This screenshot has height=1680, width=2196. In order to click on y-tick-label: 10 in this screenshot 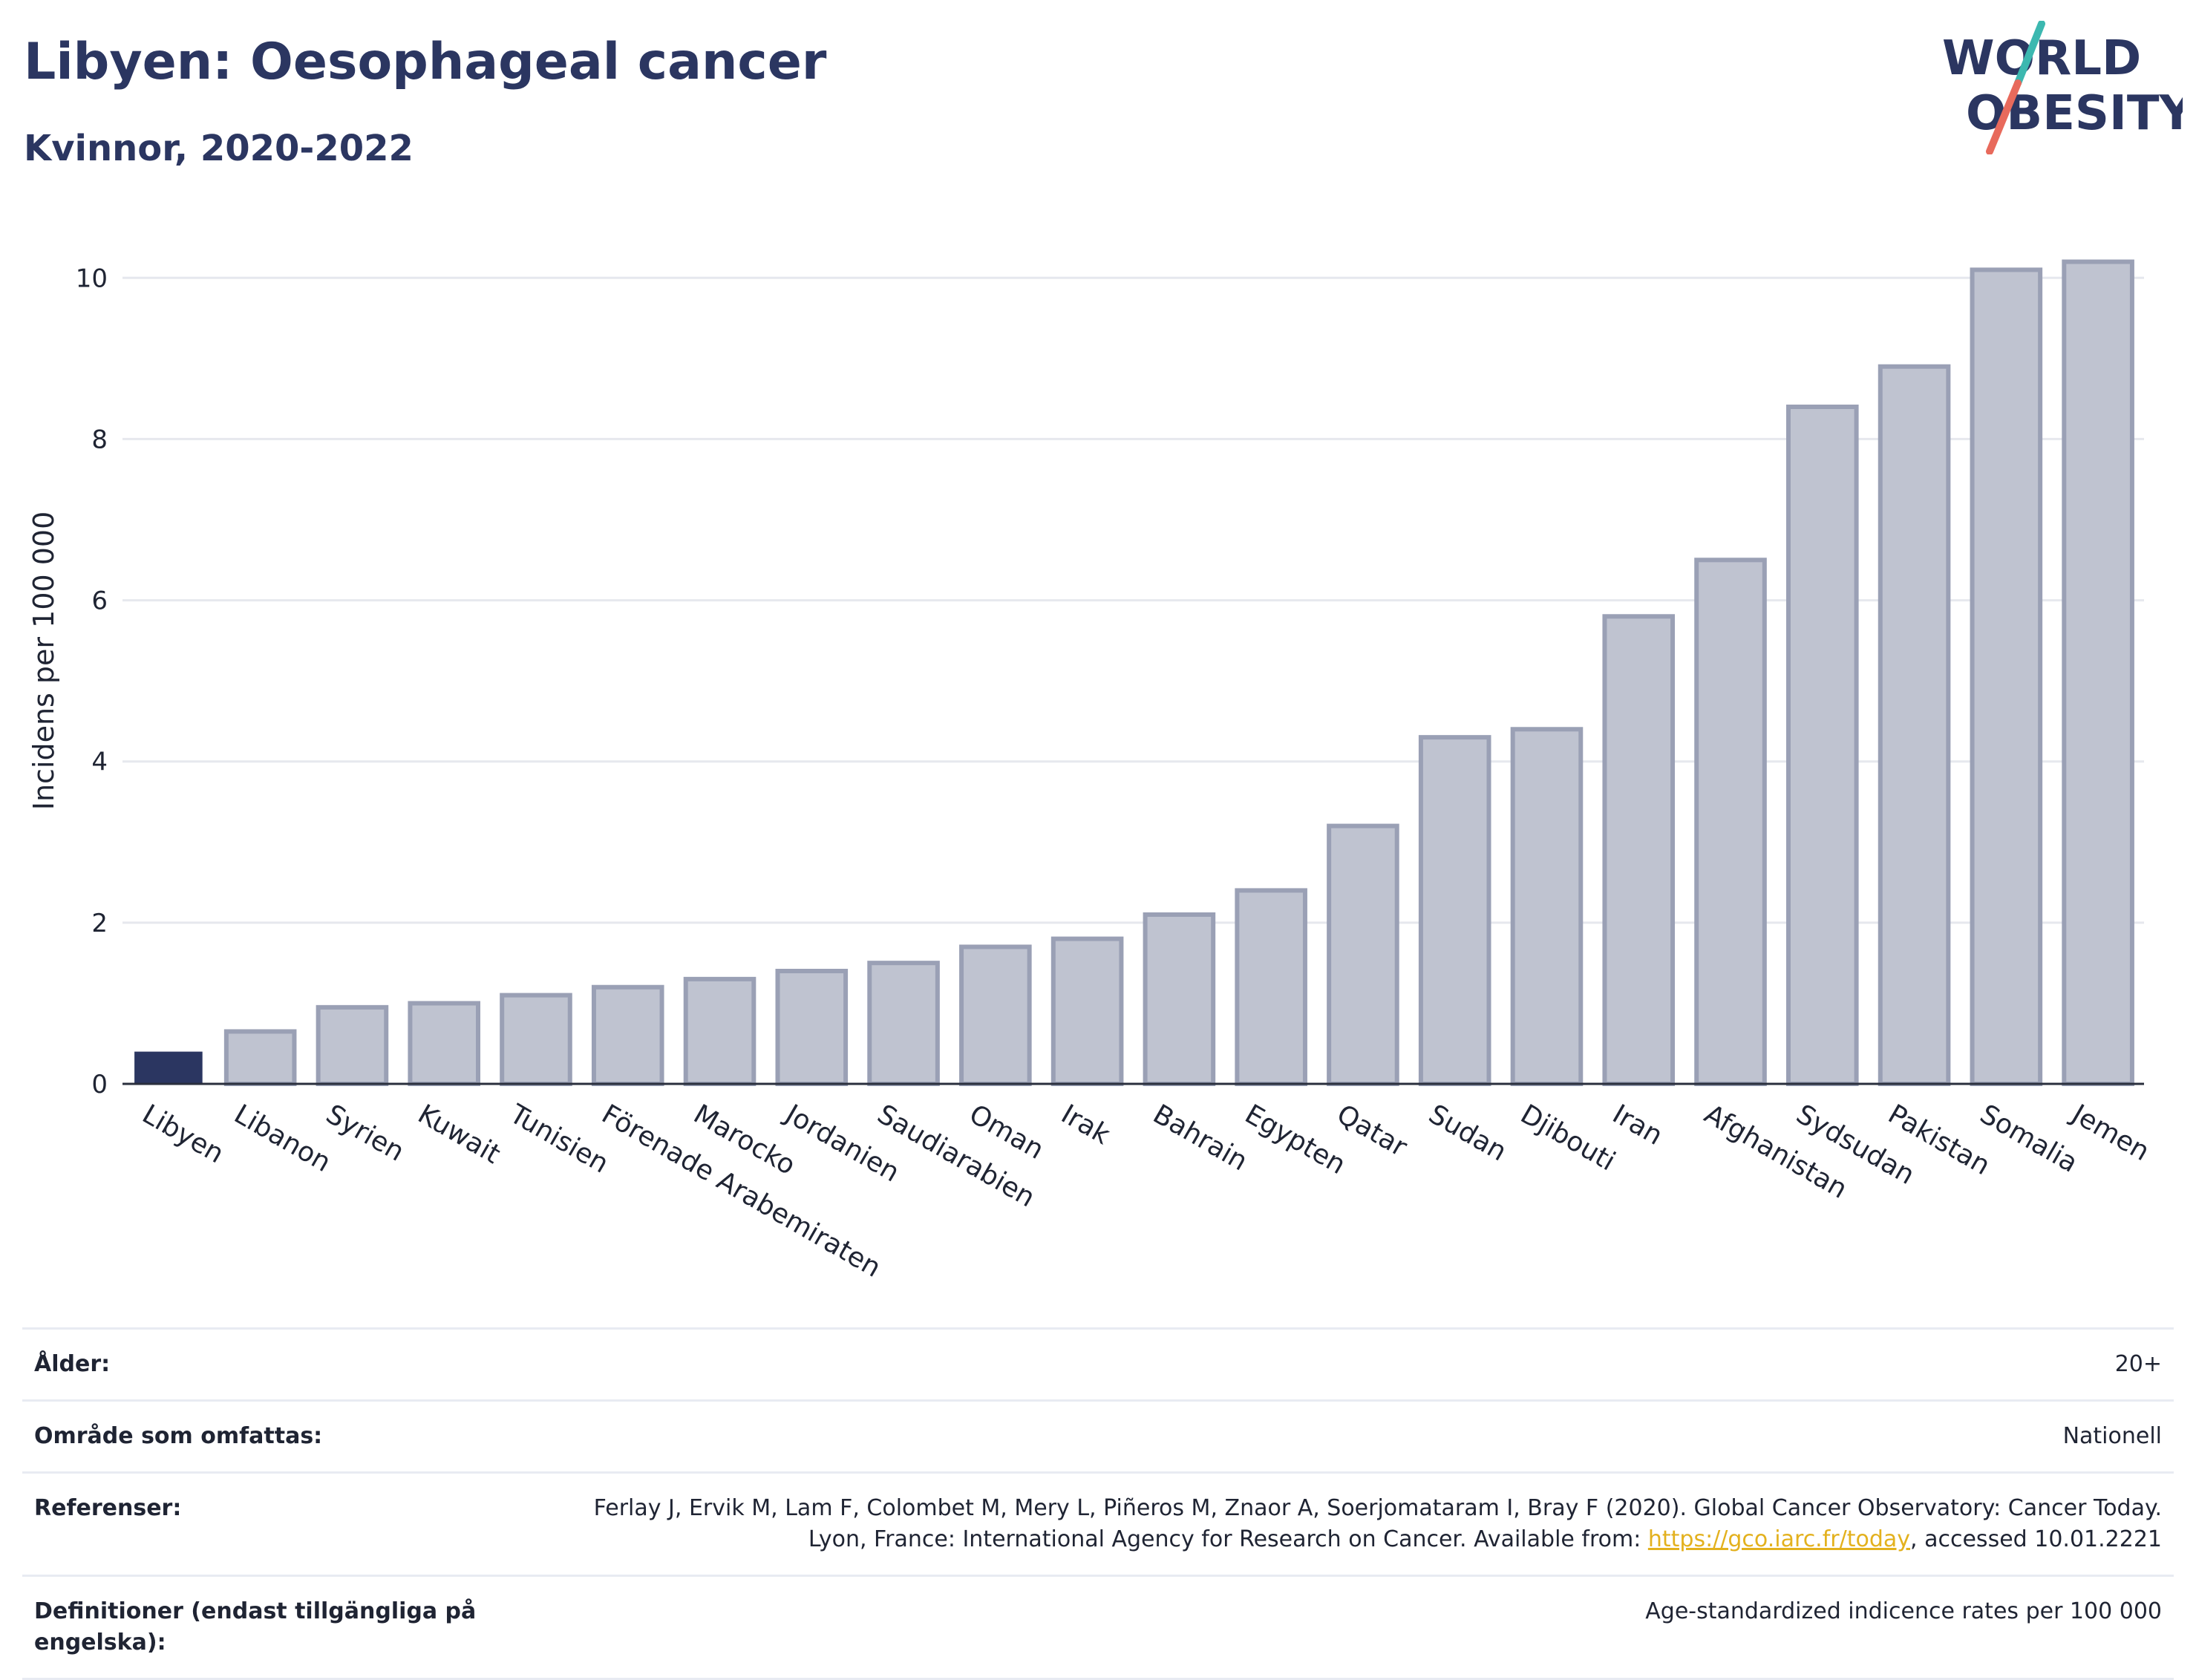, I will do `click(92, 278)`.